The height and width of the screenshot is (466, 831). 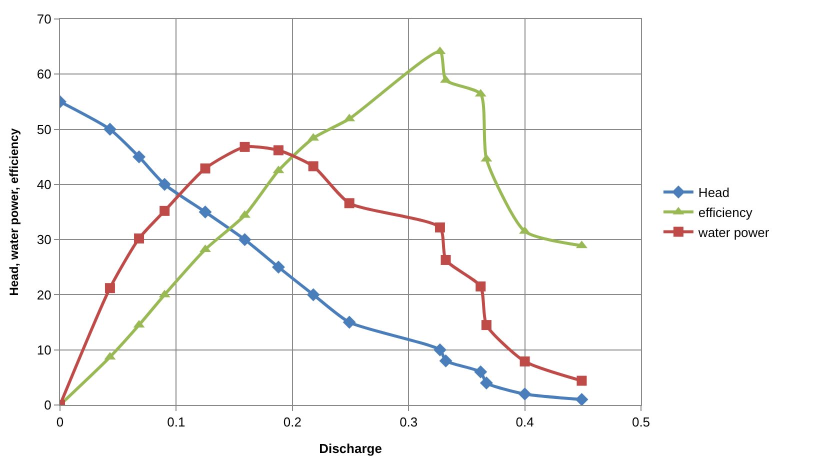 I want to click on y-tick-label: 0, so click(x=48, y=405).